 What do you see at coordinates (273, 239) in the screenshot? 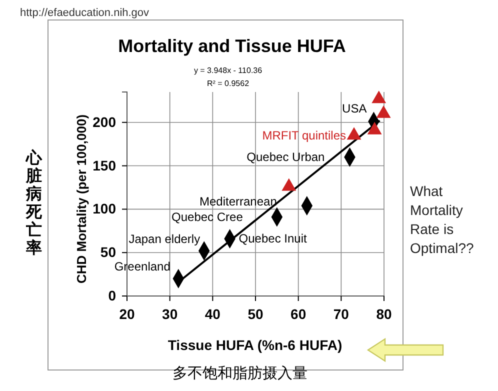
I see `annotation: Quebec Inuit` at bounding box center [273, 239].